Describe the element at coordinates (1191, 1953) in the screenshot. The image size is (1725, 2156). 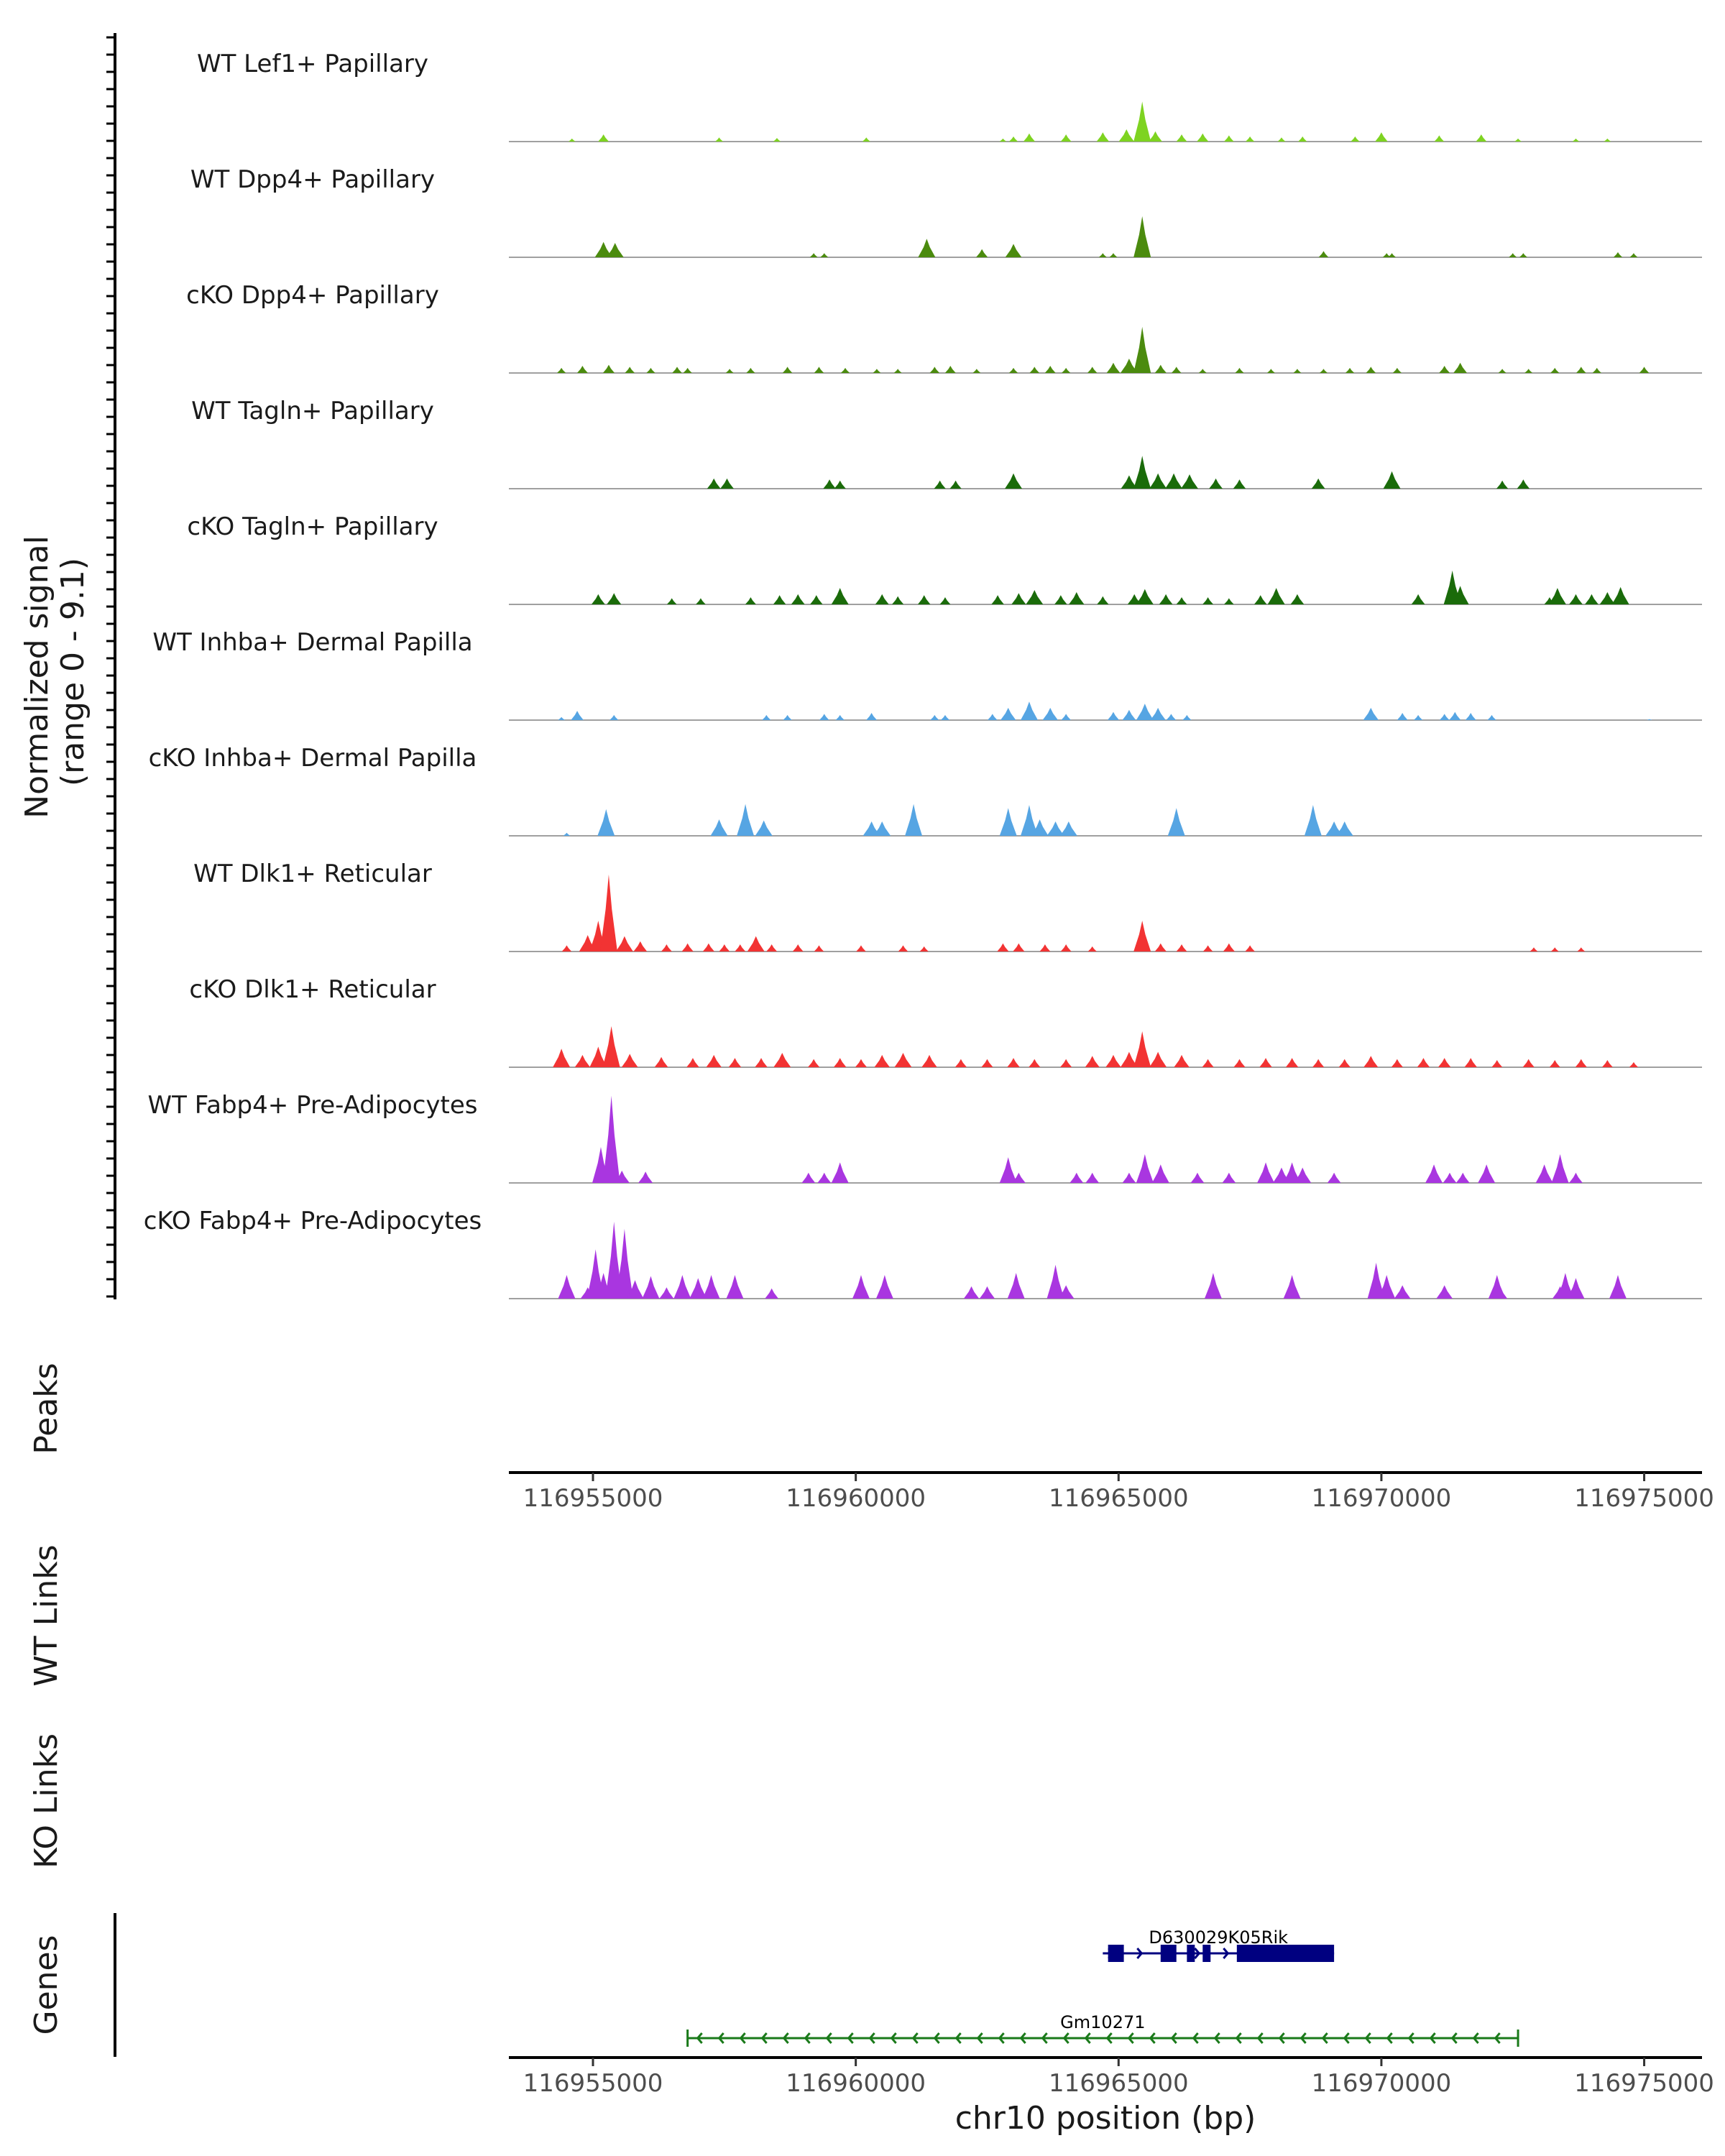
I see `exon-block` at that location.